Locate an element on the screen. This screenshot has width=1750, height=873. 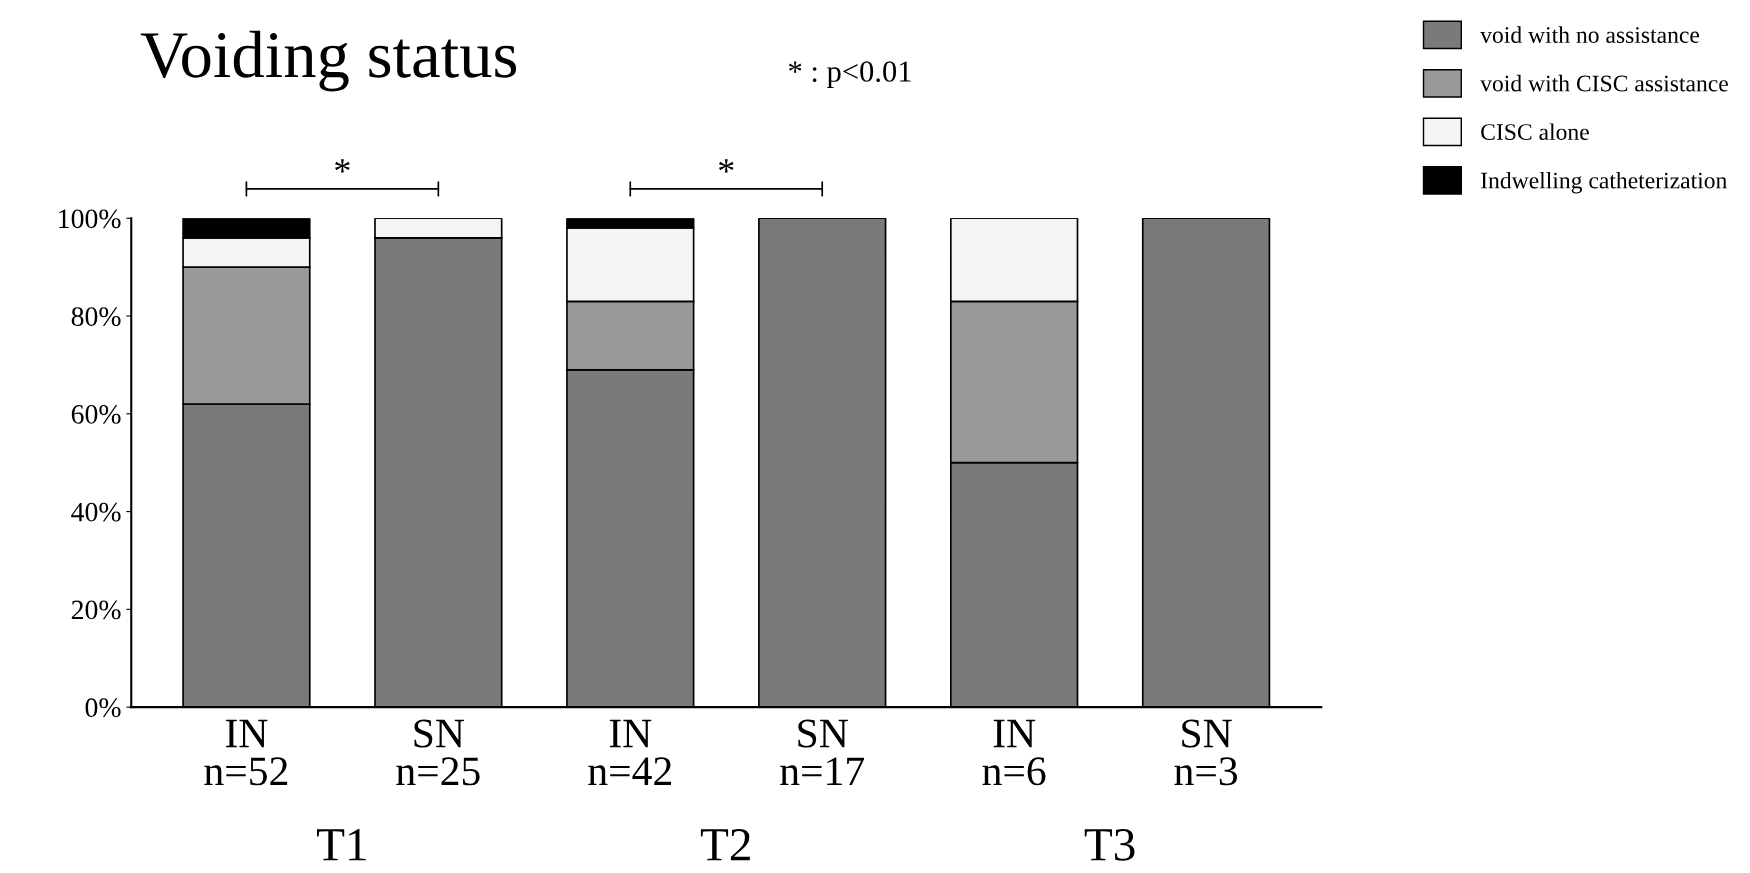
text: * : p<0.01 is located at coordinates (849, 75).